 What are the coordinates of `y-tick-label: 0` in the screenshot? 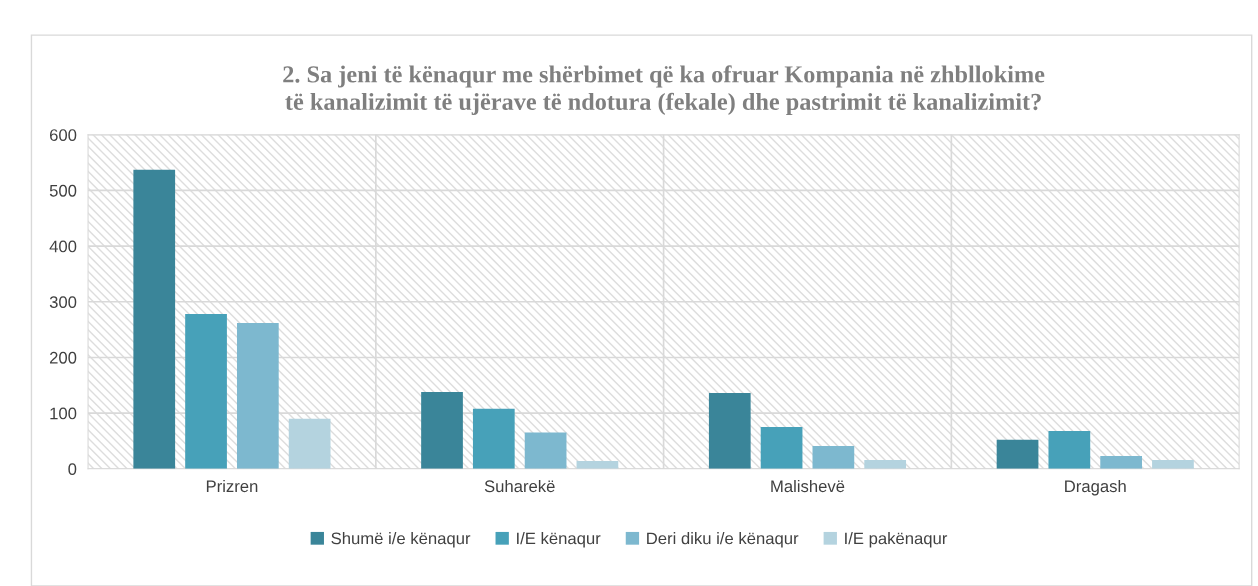 It's located at (72, 469).